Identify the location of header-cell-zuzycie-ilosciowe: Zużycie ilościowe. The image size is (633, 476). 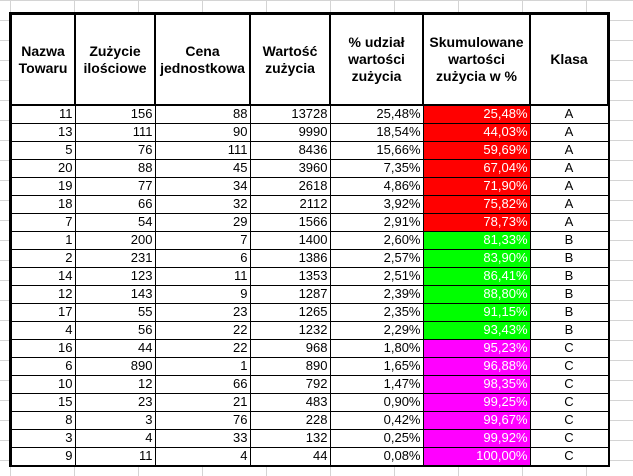
(115, 59).